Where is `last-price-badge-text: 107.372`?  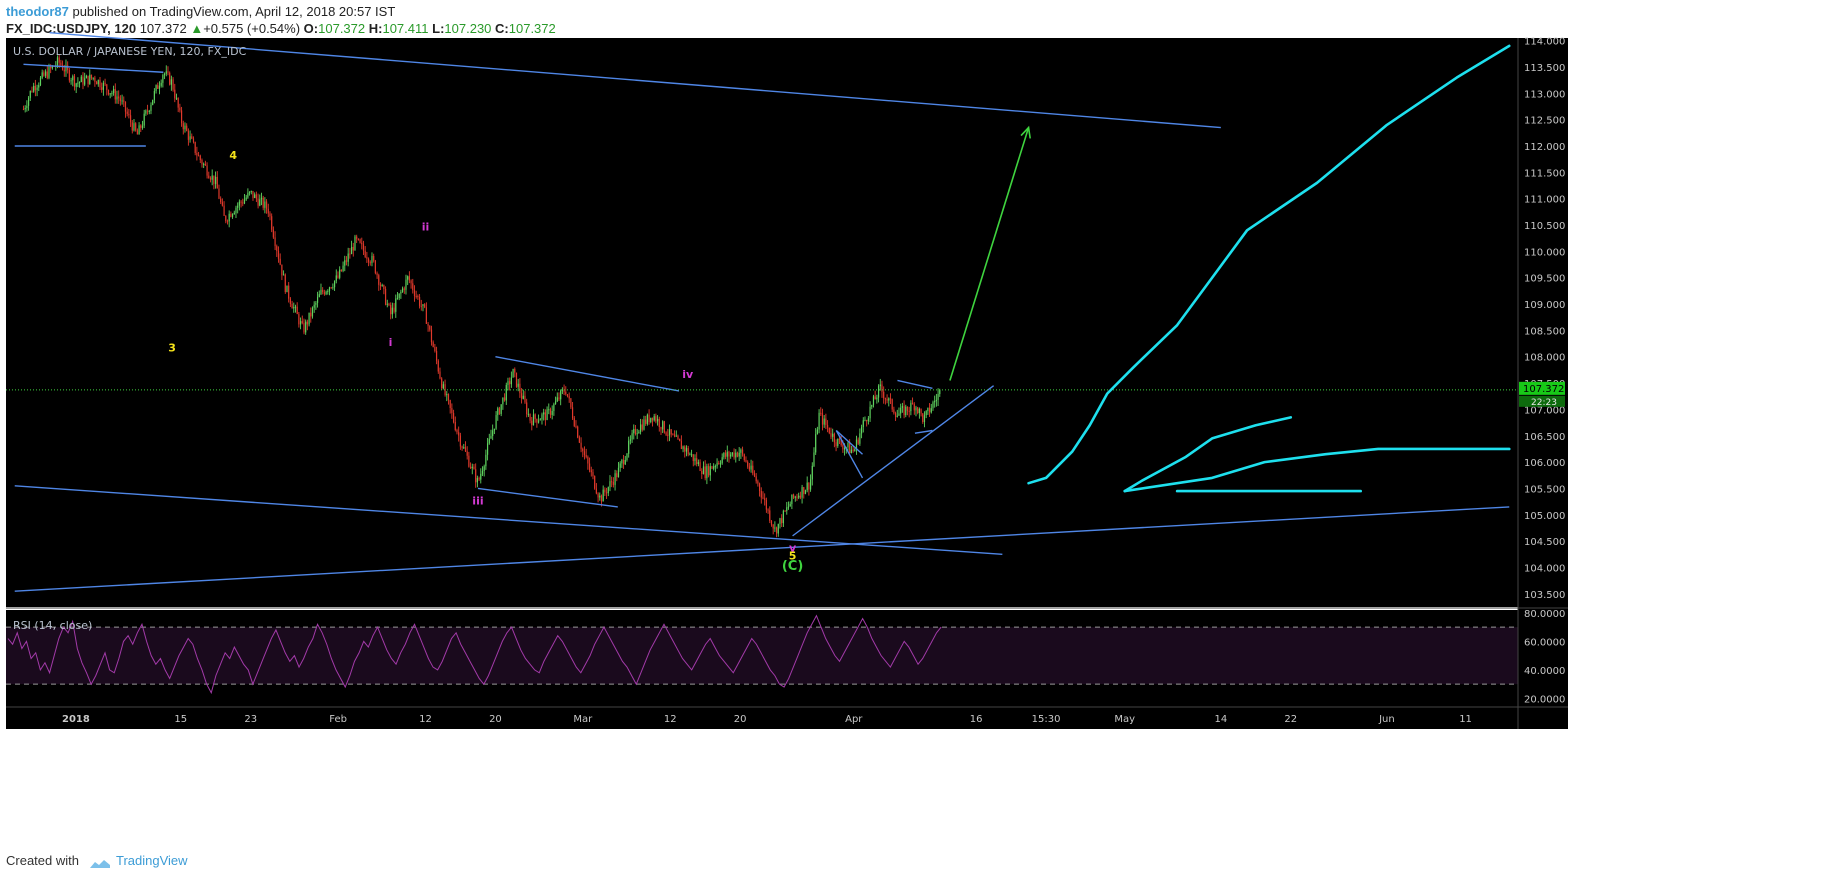
last-price-badge-text: 107.372 is located at coordinates (1543, 389).